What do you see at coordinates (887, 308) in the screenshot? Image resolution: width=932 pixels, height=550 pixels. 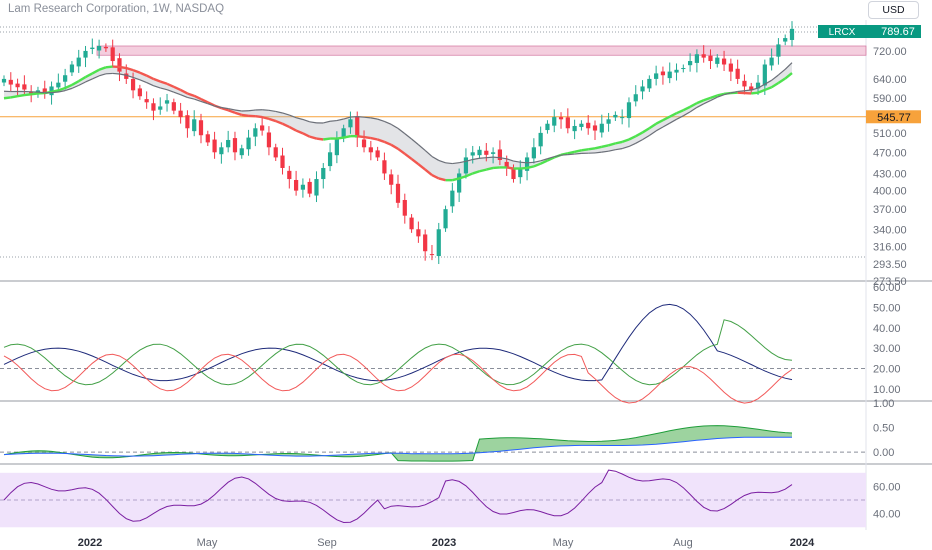 I see `dmi-tick: 50.00` at bounding box center [887, 308].